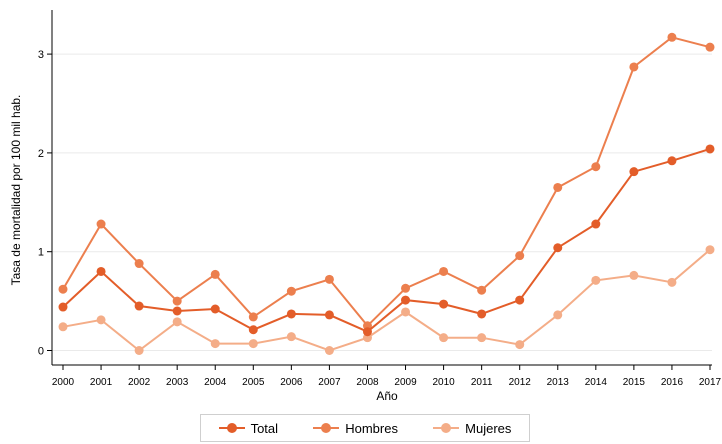  Describe the element at coordinates (177, 382) in the screenshot. I see `x-tick-label: 2003` at that location.